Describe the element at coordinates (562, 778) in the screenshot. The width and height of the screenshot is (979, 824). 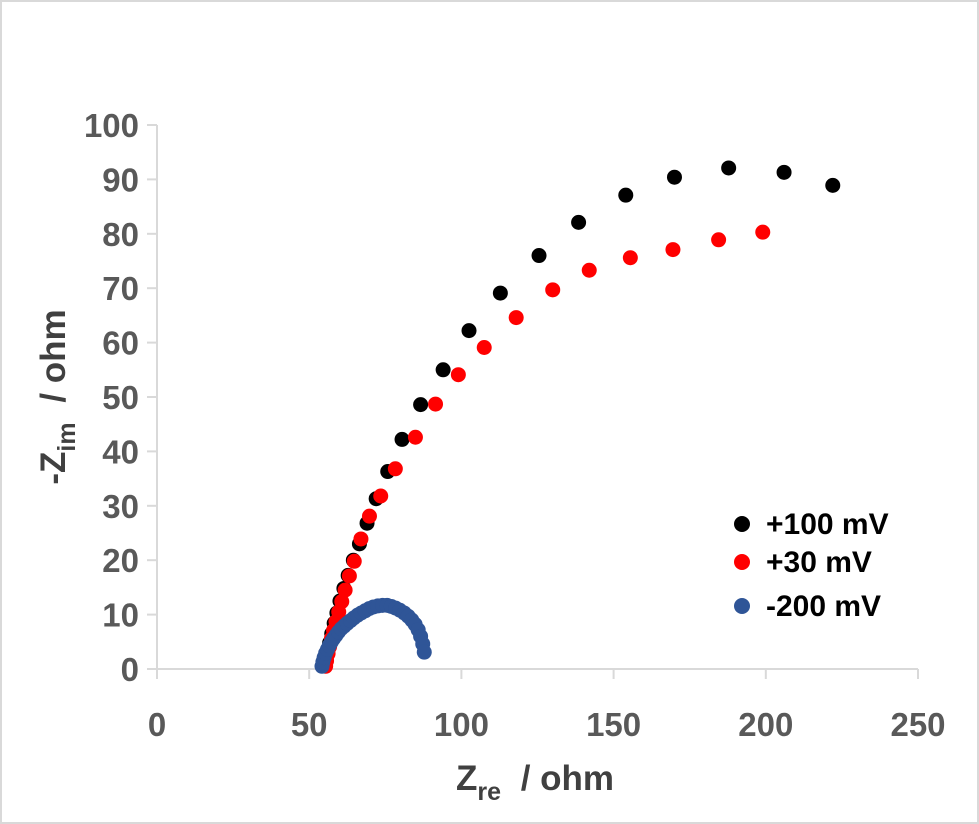
I see `x-axis-title-unit: / ohm` at that location.